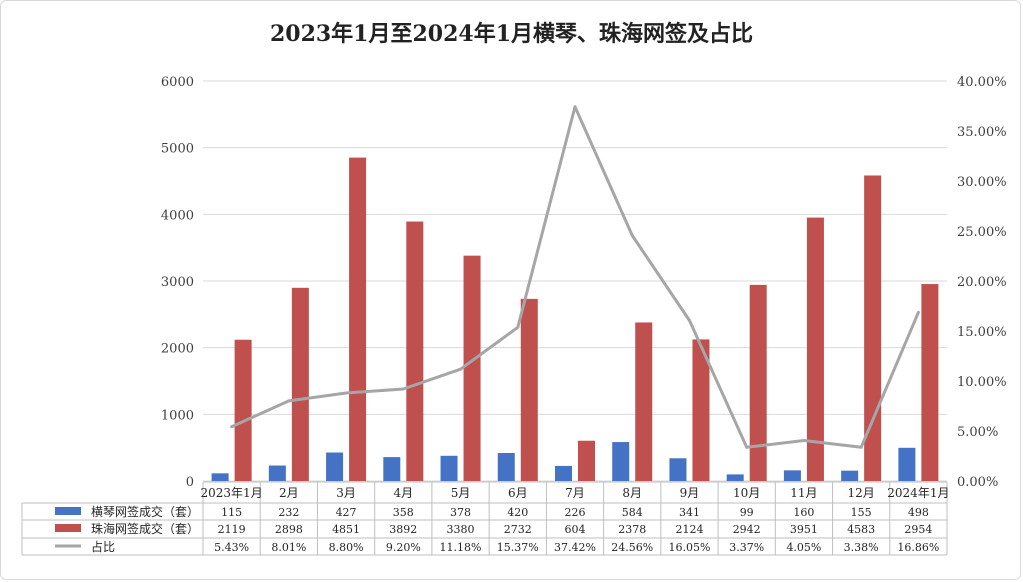  I want to click on y-tick-label: 2000, so click(177, 349).